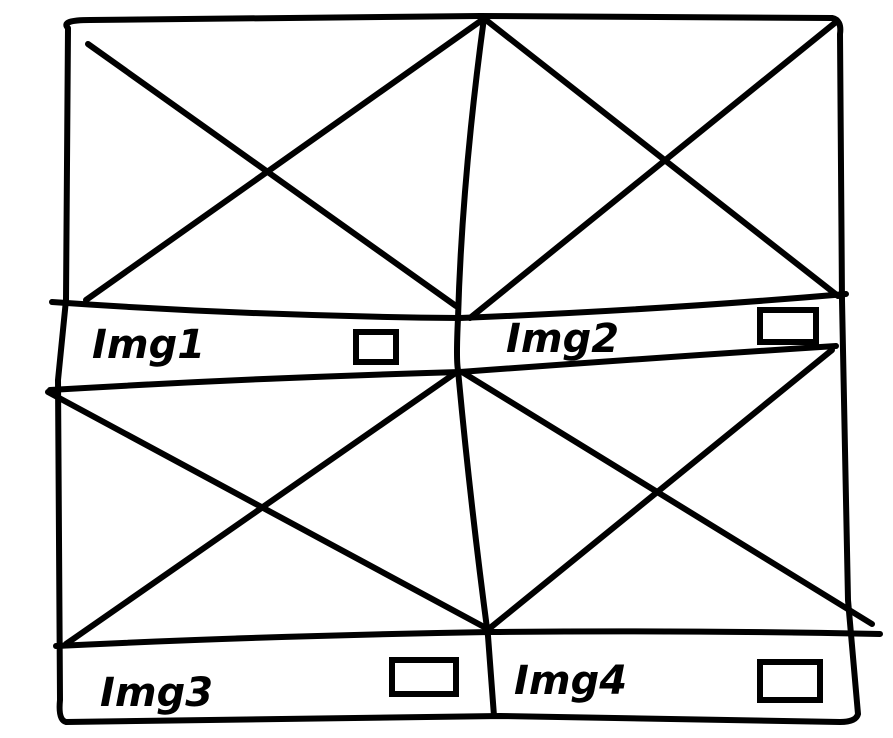 The height and width of the screenshot is (738, 893). What do you see at coordinates (570, 681) in the screenshot?
I see `caption-img4: Img4` at bounding box center [570, 681].